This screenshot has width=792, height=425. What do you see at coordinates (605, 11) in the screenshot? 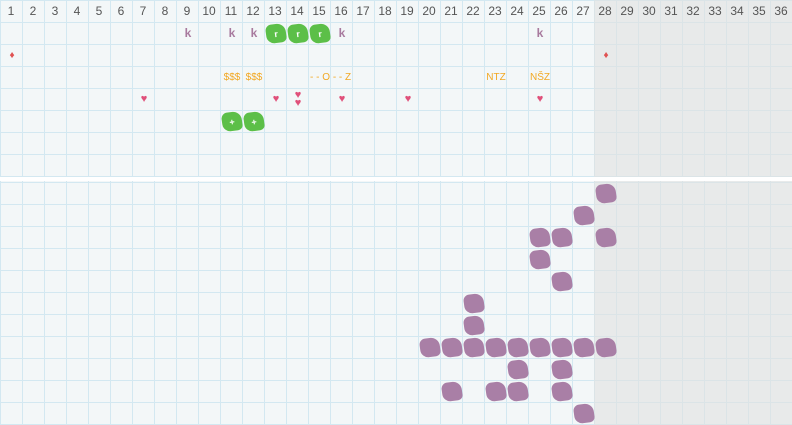
I see `column-header: 28` at bounding box center [605, 11].